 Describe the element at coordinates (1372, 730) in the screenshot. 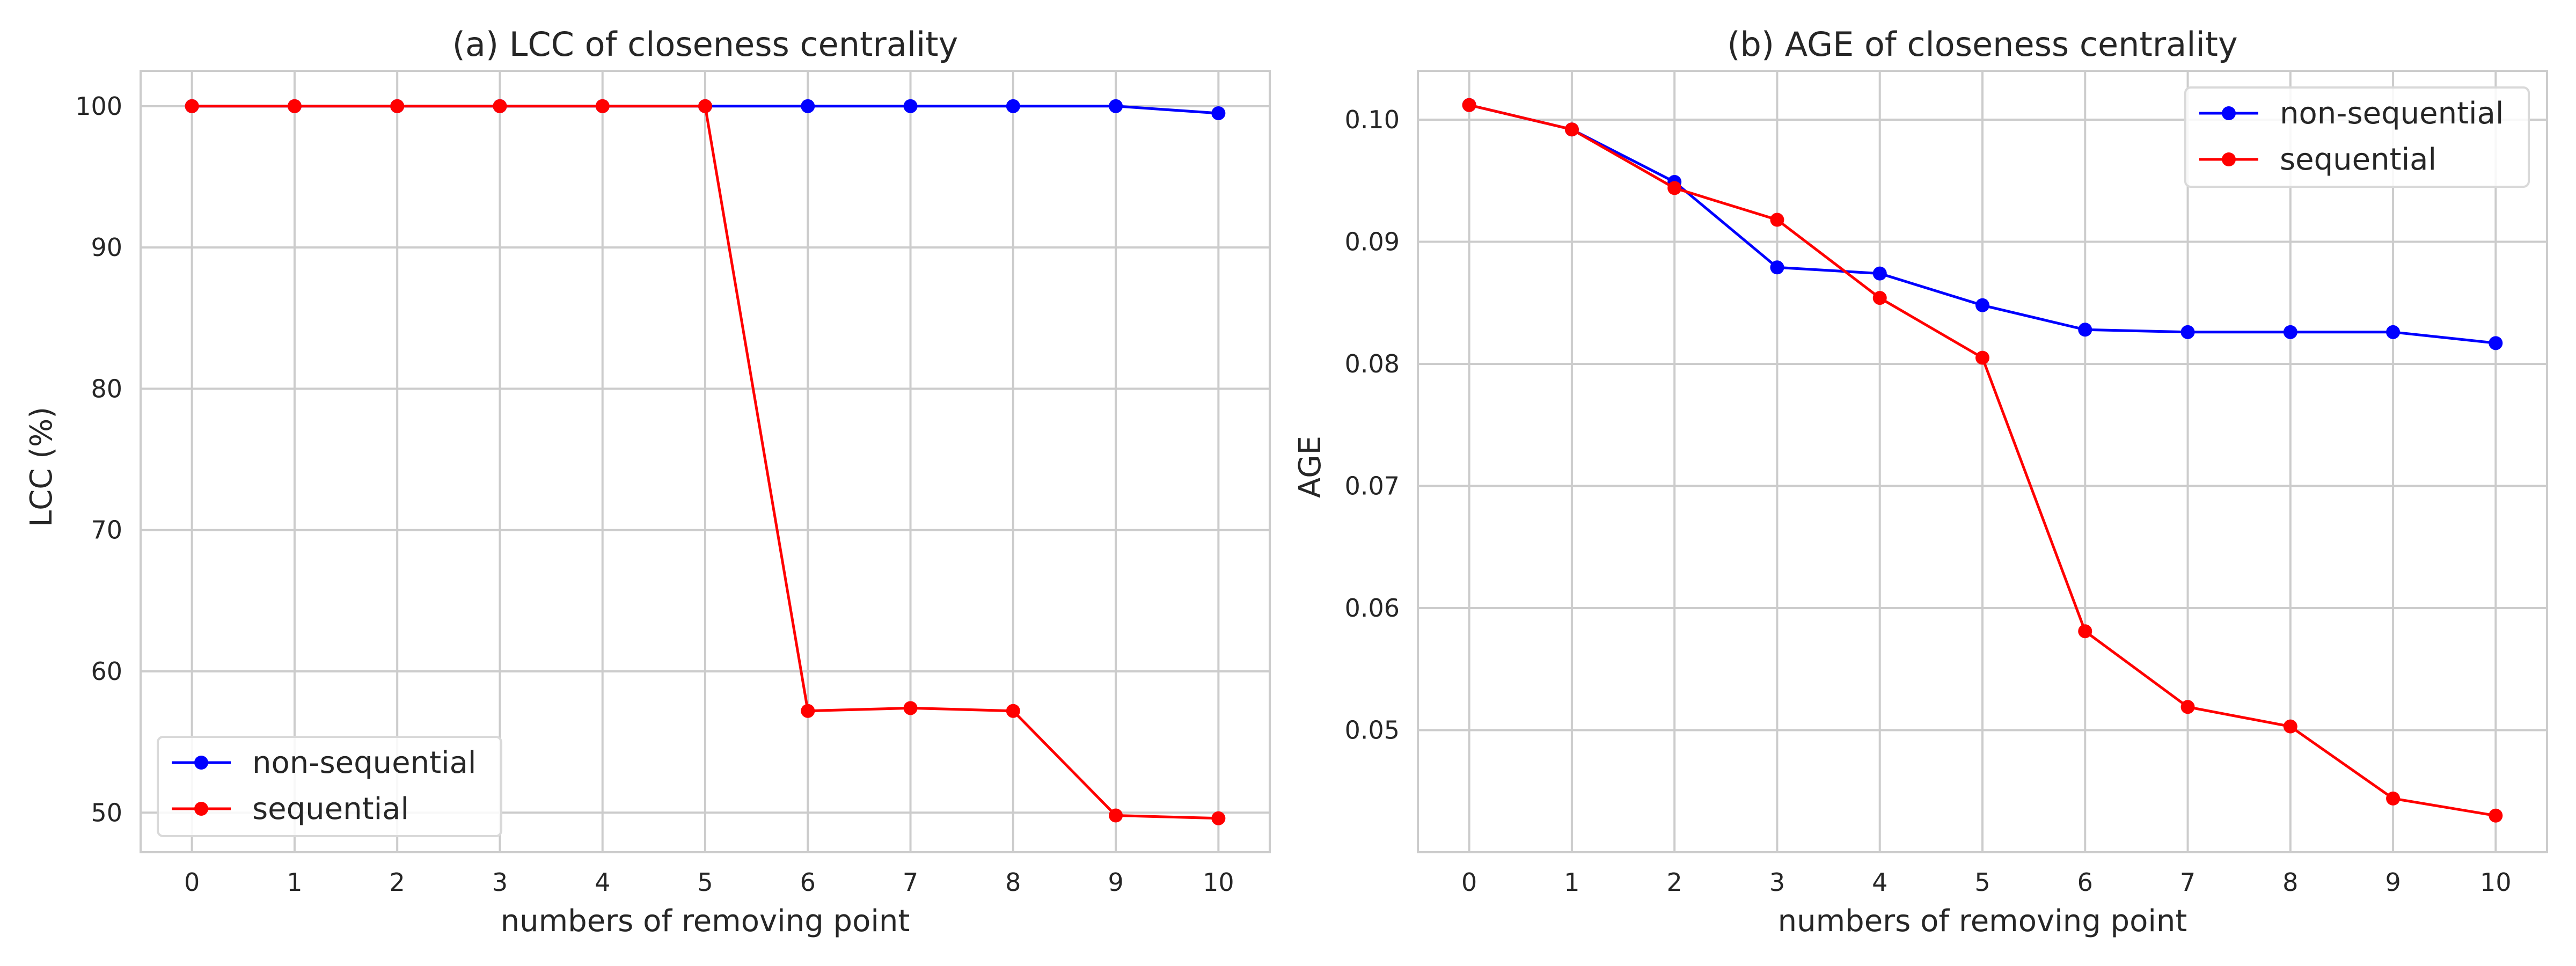

I see `y-tick-label: 0.05` at that location.